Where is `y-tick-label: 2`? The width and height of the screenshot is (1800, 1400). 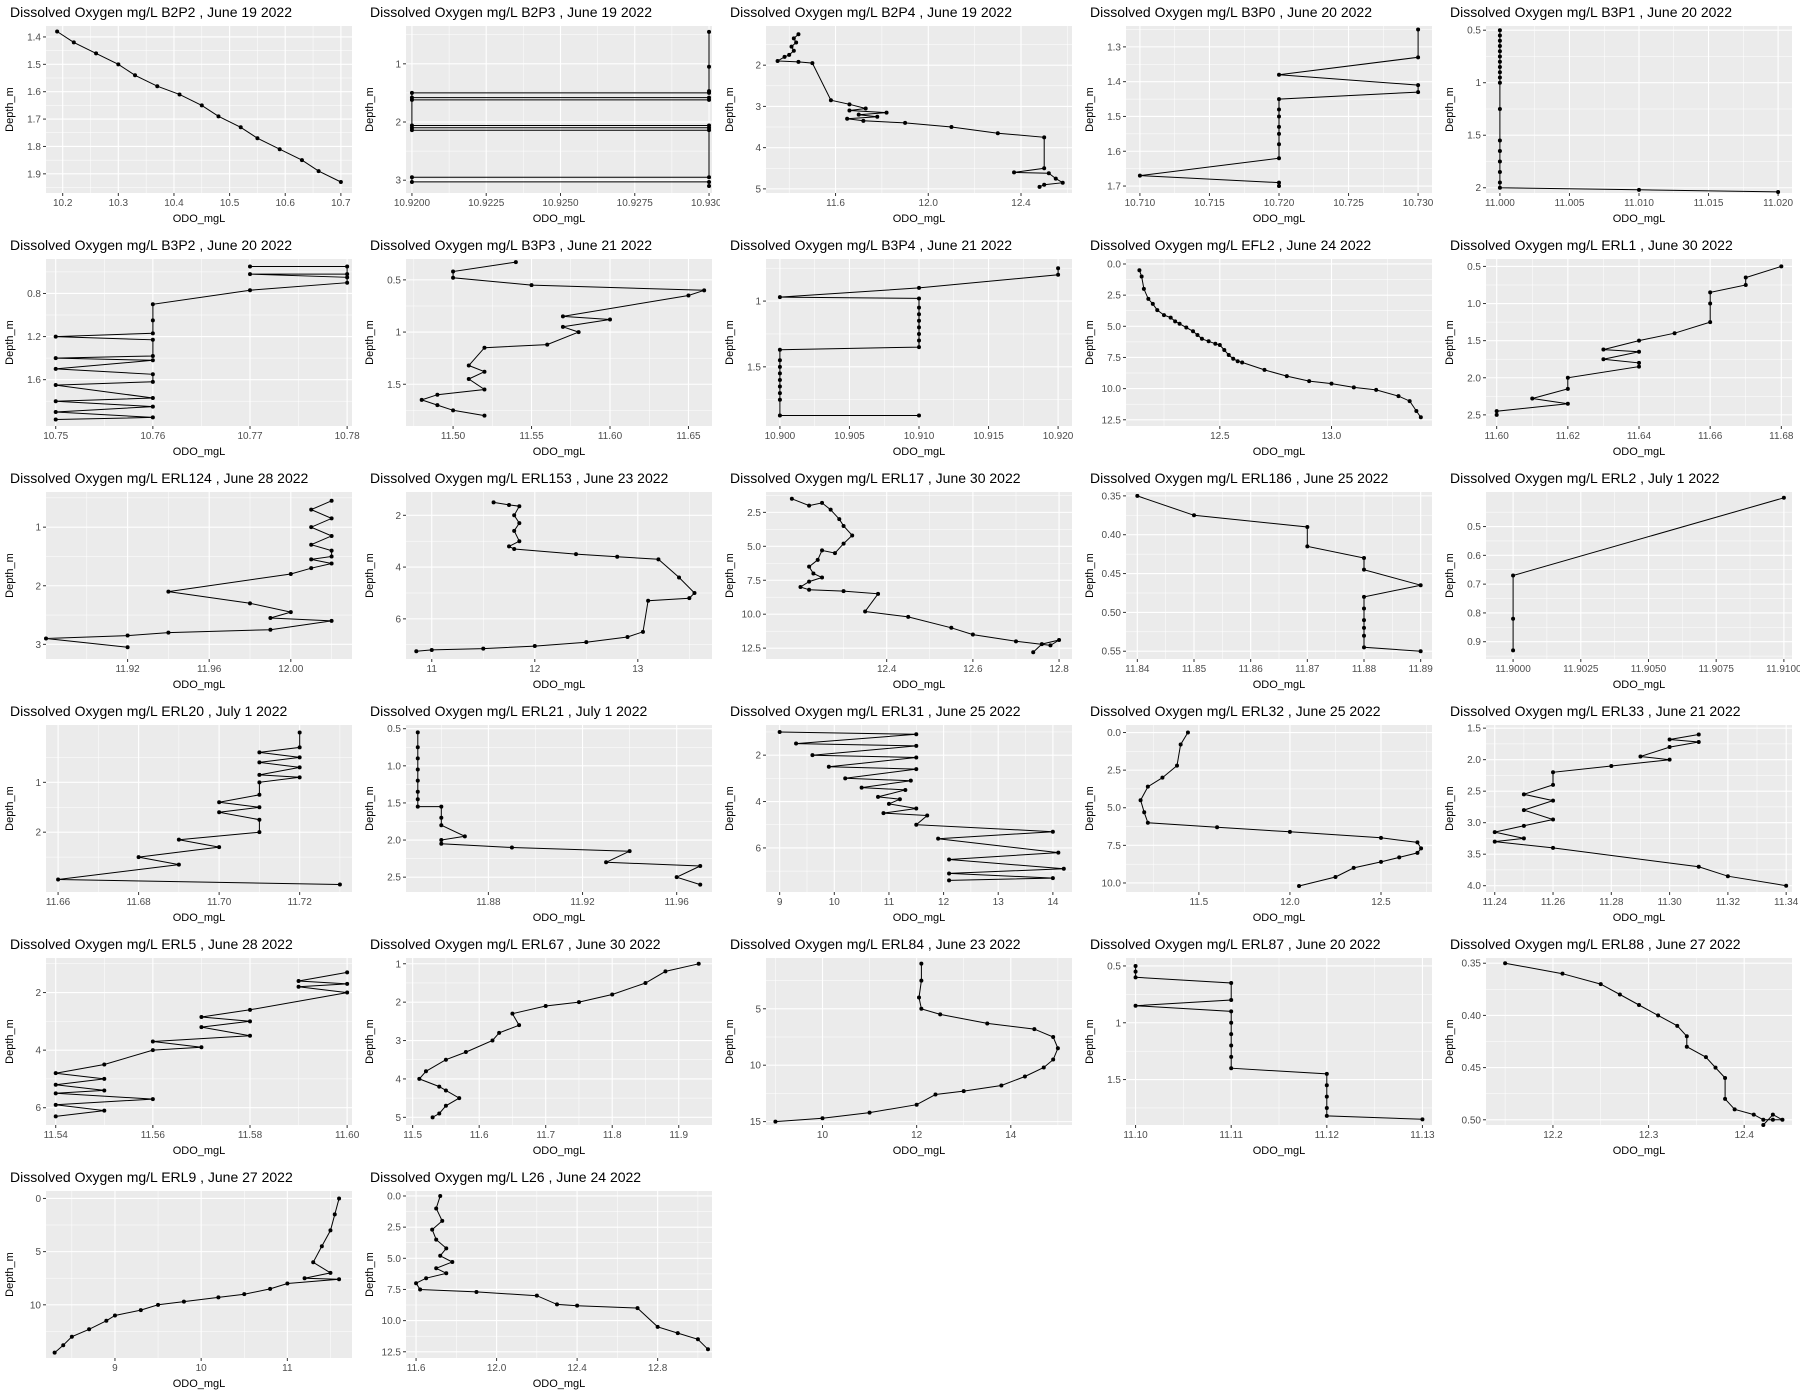 y-tick-label: 2 is located at coordinates (398, 516).